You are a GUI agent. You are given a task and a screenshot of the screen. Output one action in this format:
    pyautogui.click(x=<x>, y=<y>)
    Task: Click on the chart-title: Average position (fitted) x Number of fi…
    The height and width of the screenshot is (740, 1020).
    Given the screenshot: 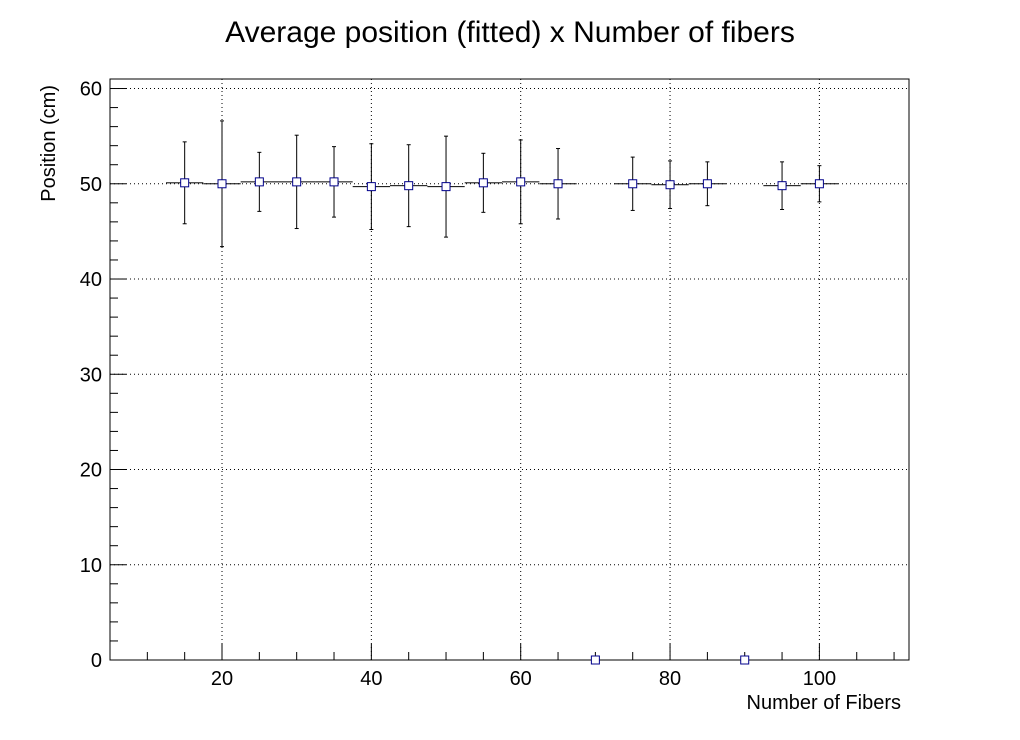 What is the action you would take?
    pyautogui.click(x=510, y=32)
    